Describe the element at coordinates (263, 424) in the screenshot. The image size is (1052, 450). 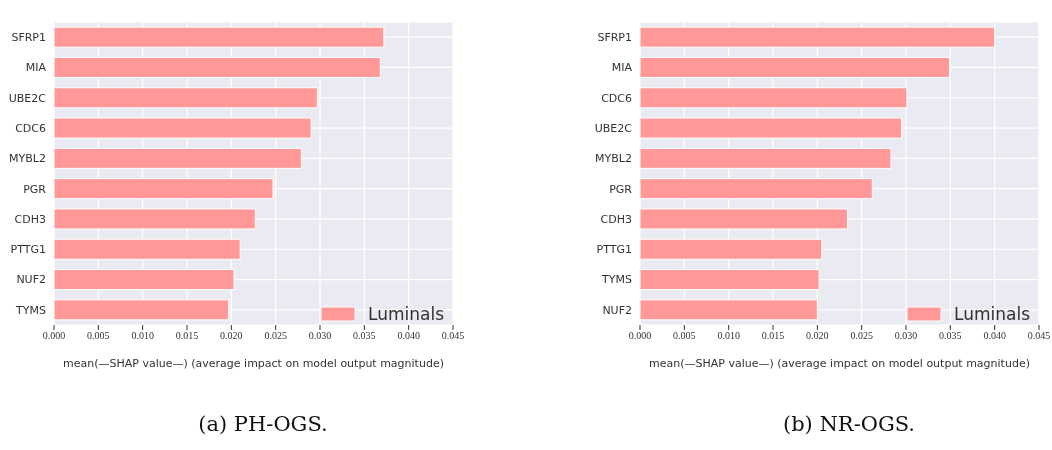
I see `text: (a) PH-OGS.` at that location.